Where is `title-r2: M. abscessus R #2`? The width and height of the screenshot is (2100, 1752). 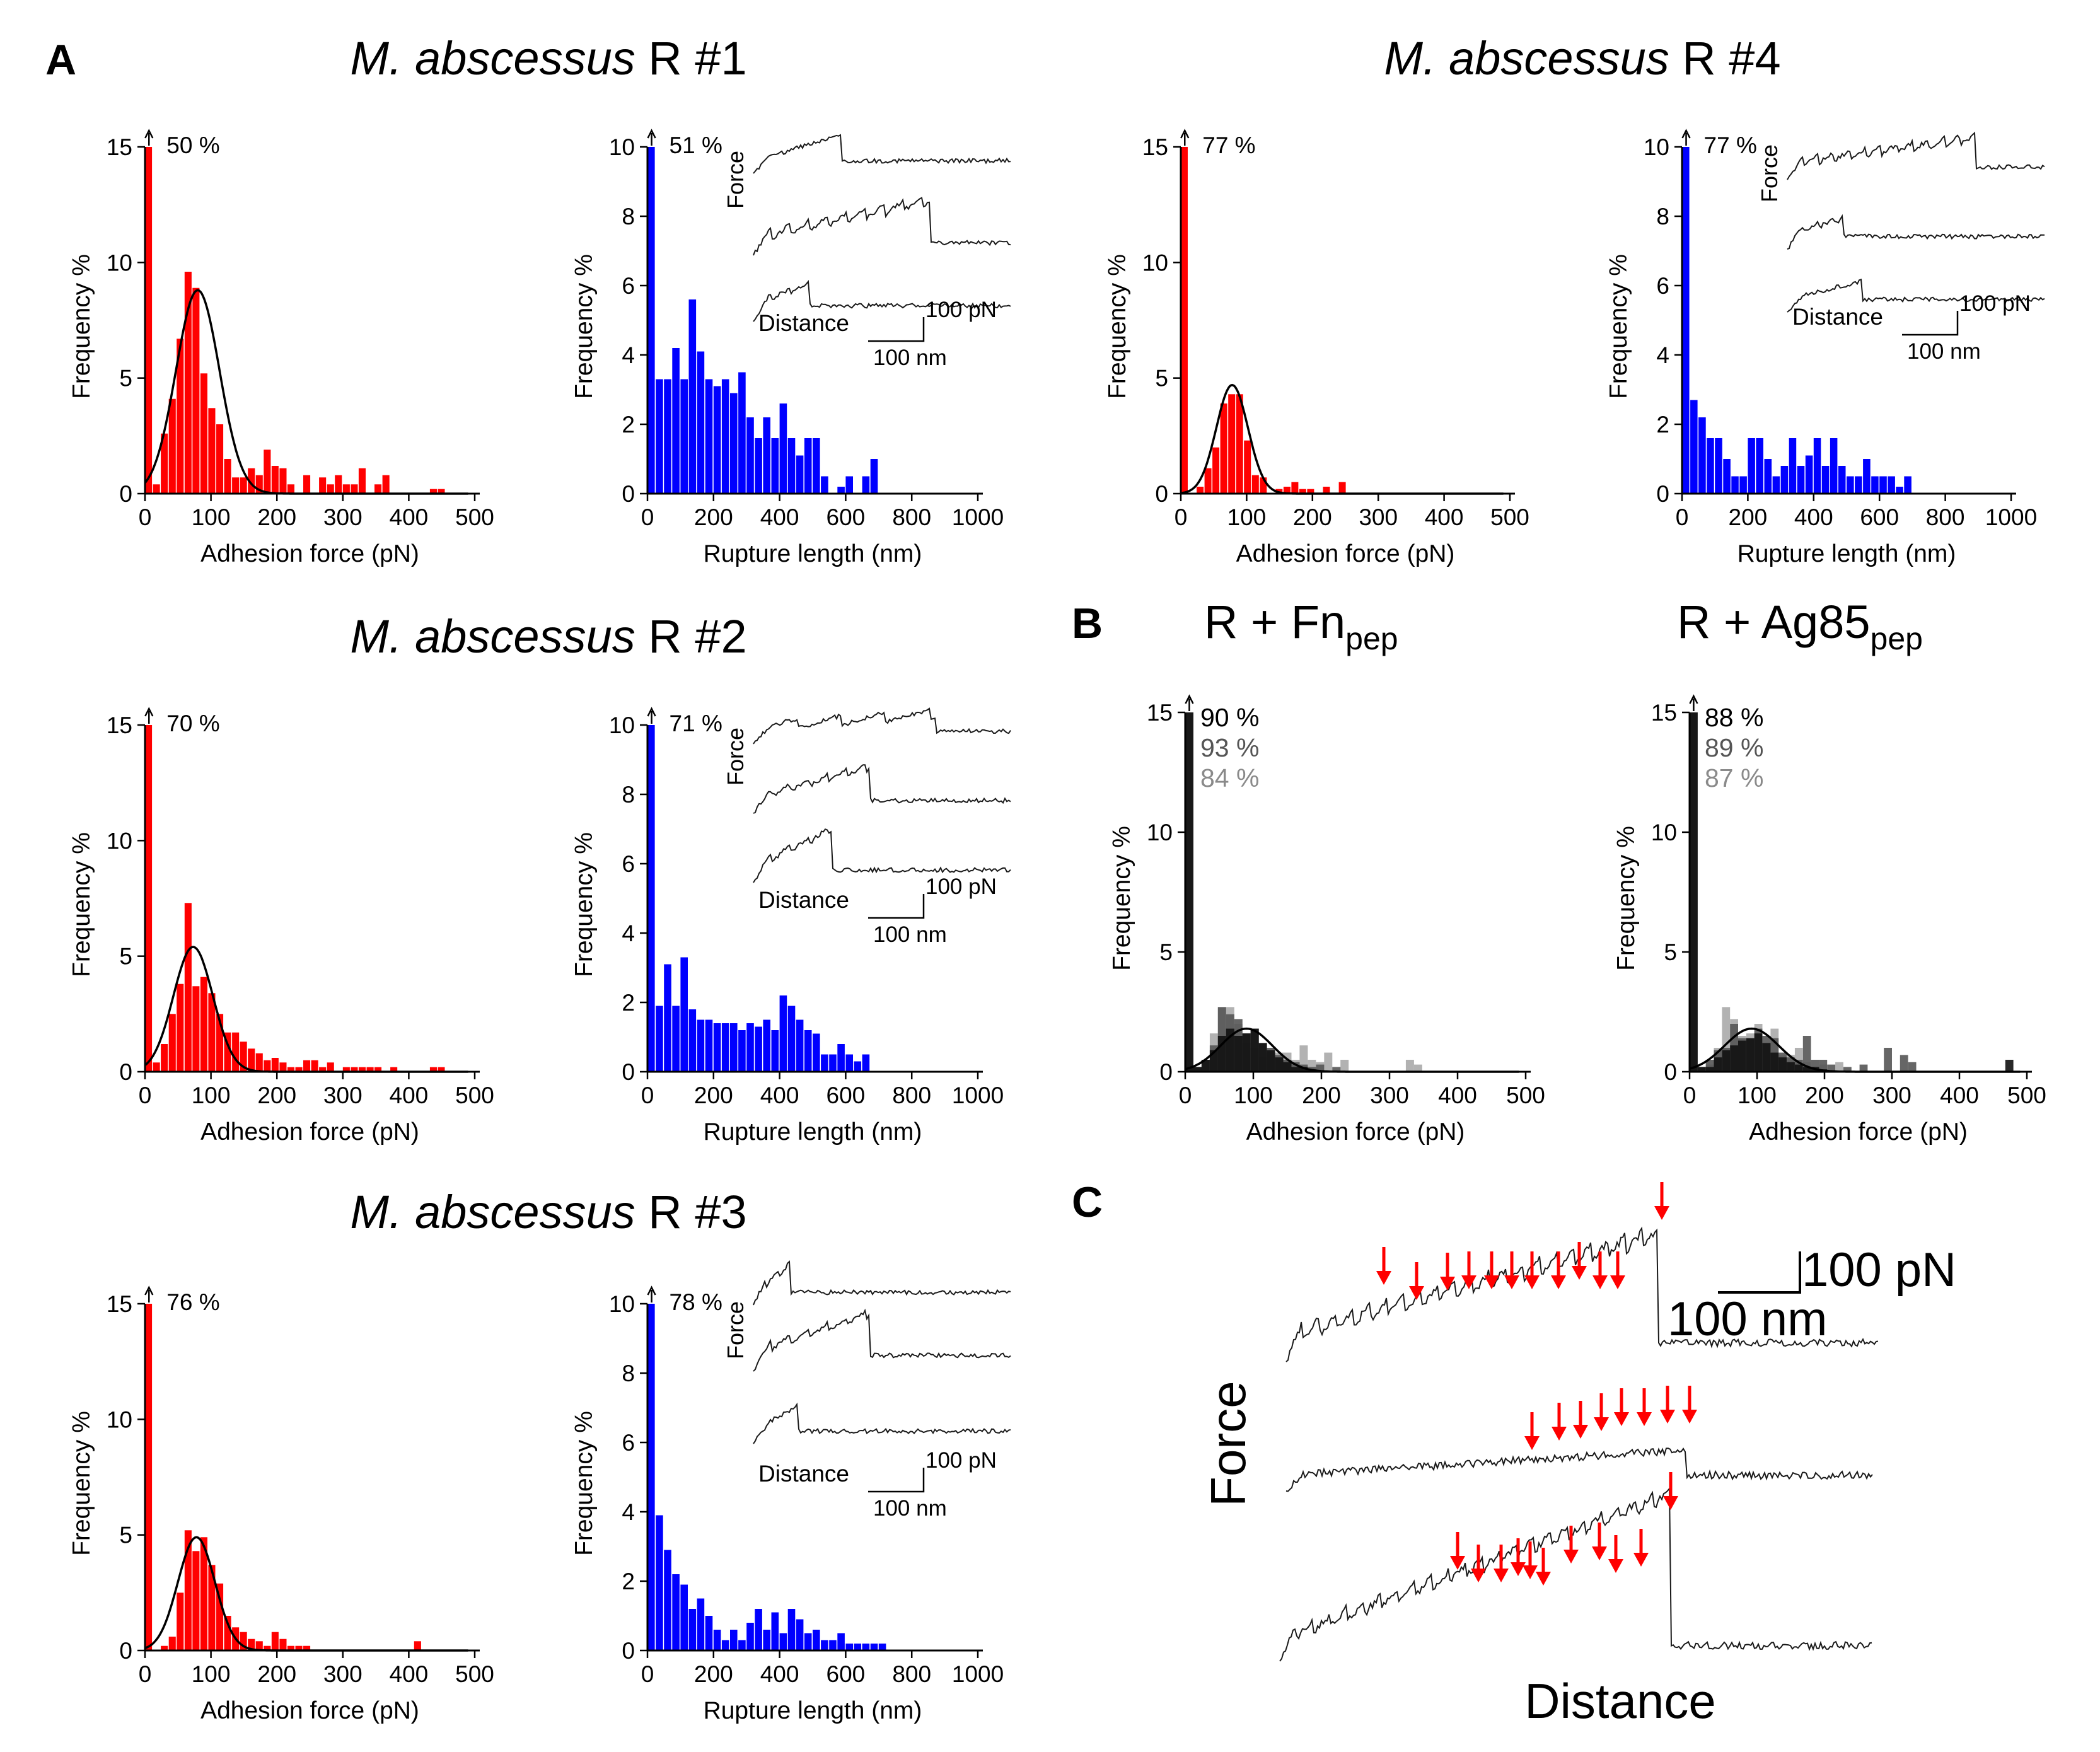 title-r2: M. abscessus R #2 is located at coordinates (548, 636).